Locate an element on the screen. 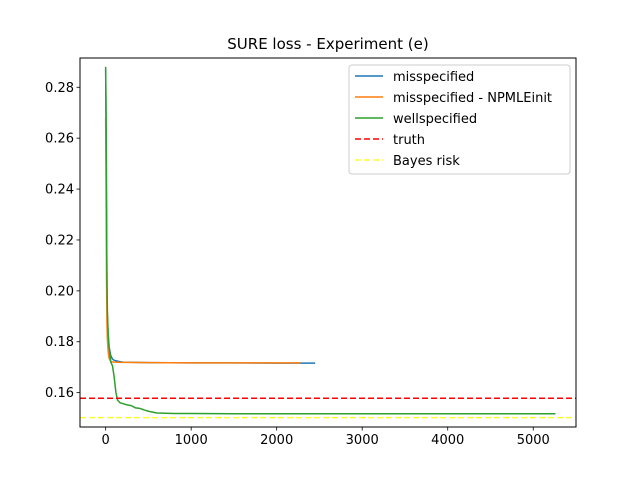  legend-label: Bayes risk is located at coordinates (426, 161).